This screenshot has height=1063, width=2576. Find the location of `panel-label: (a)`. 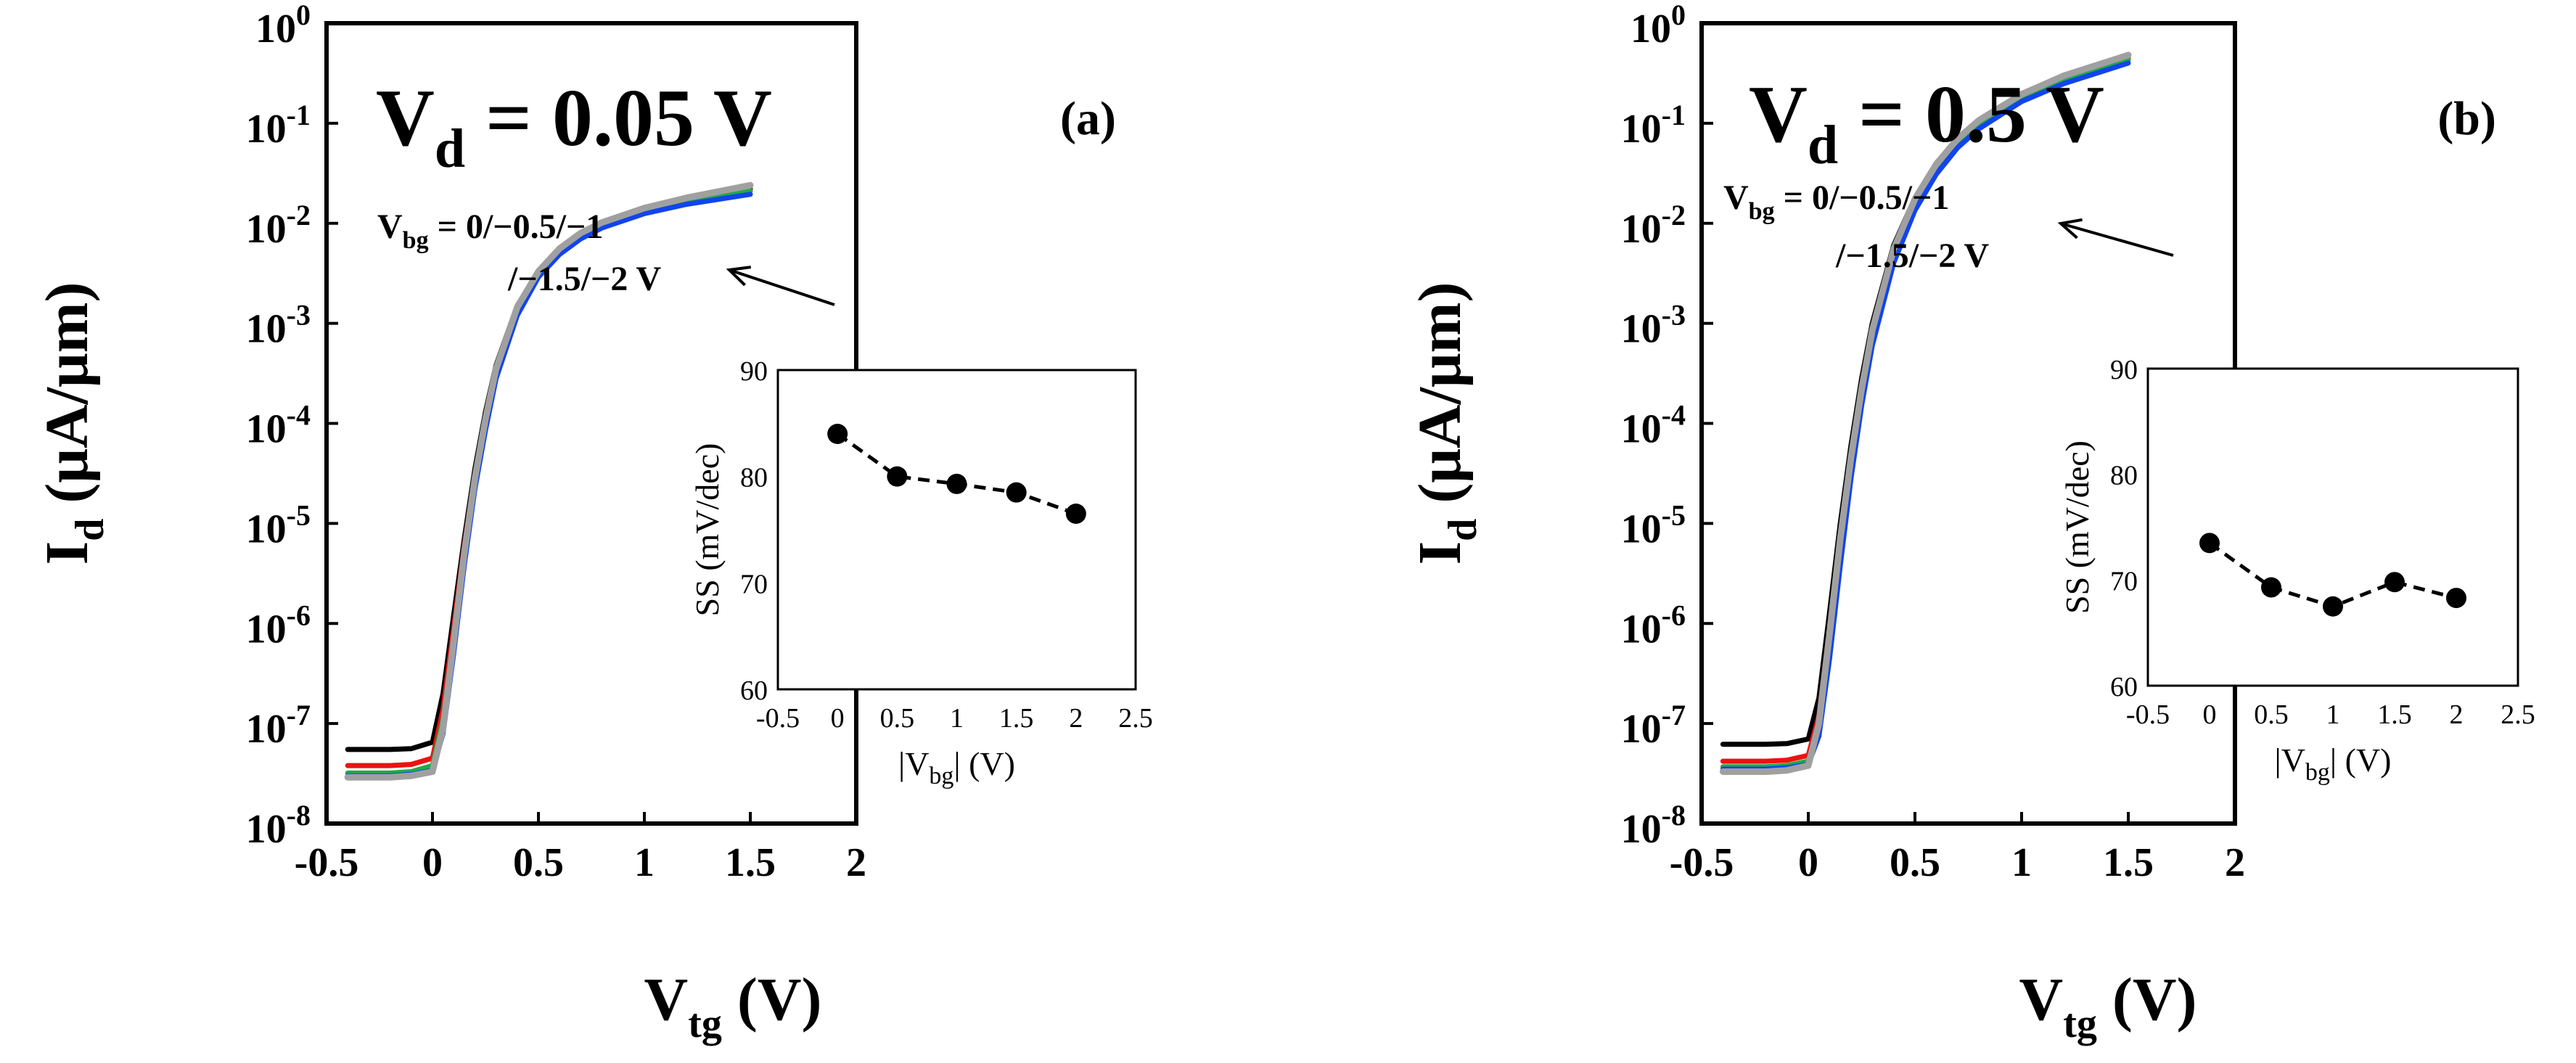

panel-label: (a) is located at coordinates (1088, 118).